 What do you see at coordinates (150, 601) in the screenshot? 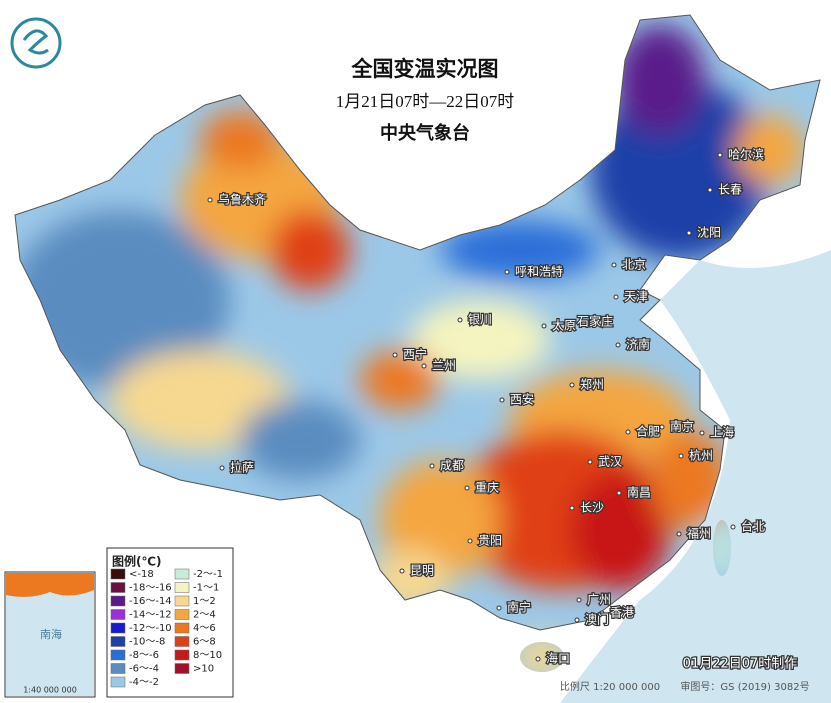
I see `legend-label: -16～-14` at bounding box center [150, 601].